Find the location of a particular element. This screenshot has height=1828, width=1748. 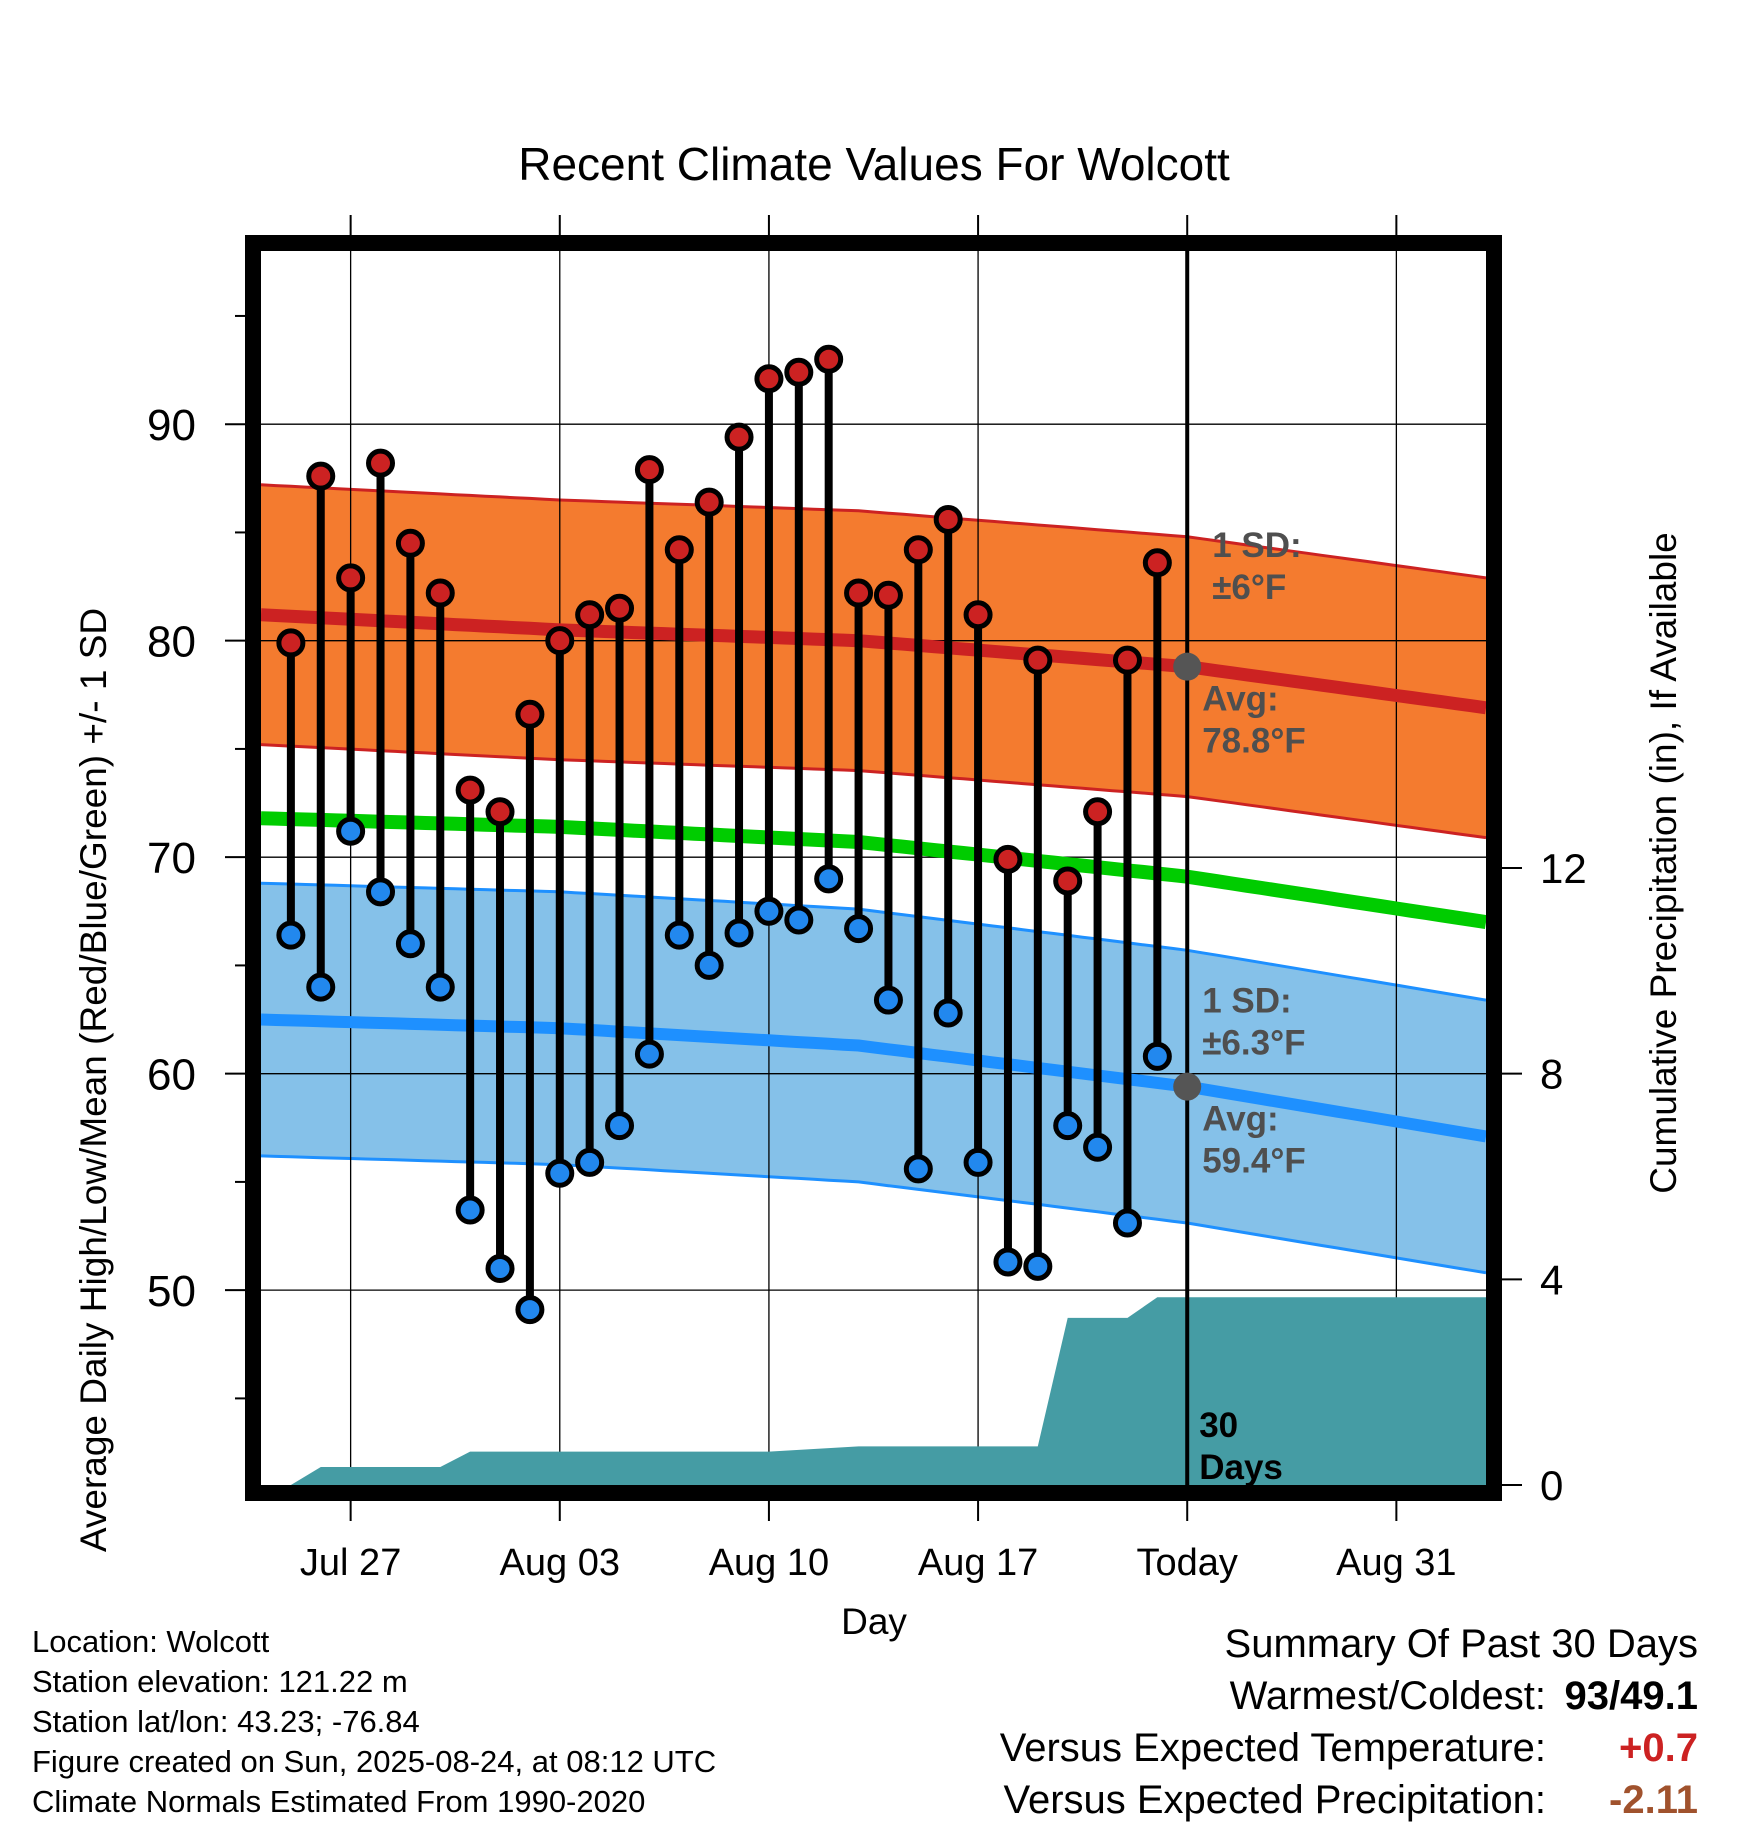

high-avg-label: Avg: is located at coordinates (1240, 699).